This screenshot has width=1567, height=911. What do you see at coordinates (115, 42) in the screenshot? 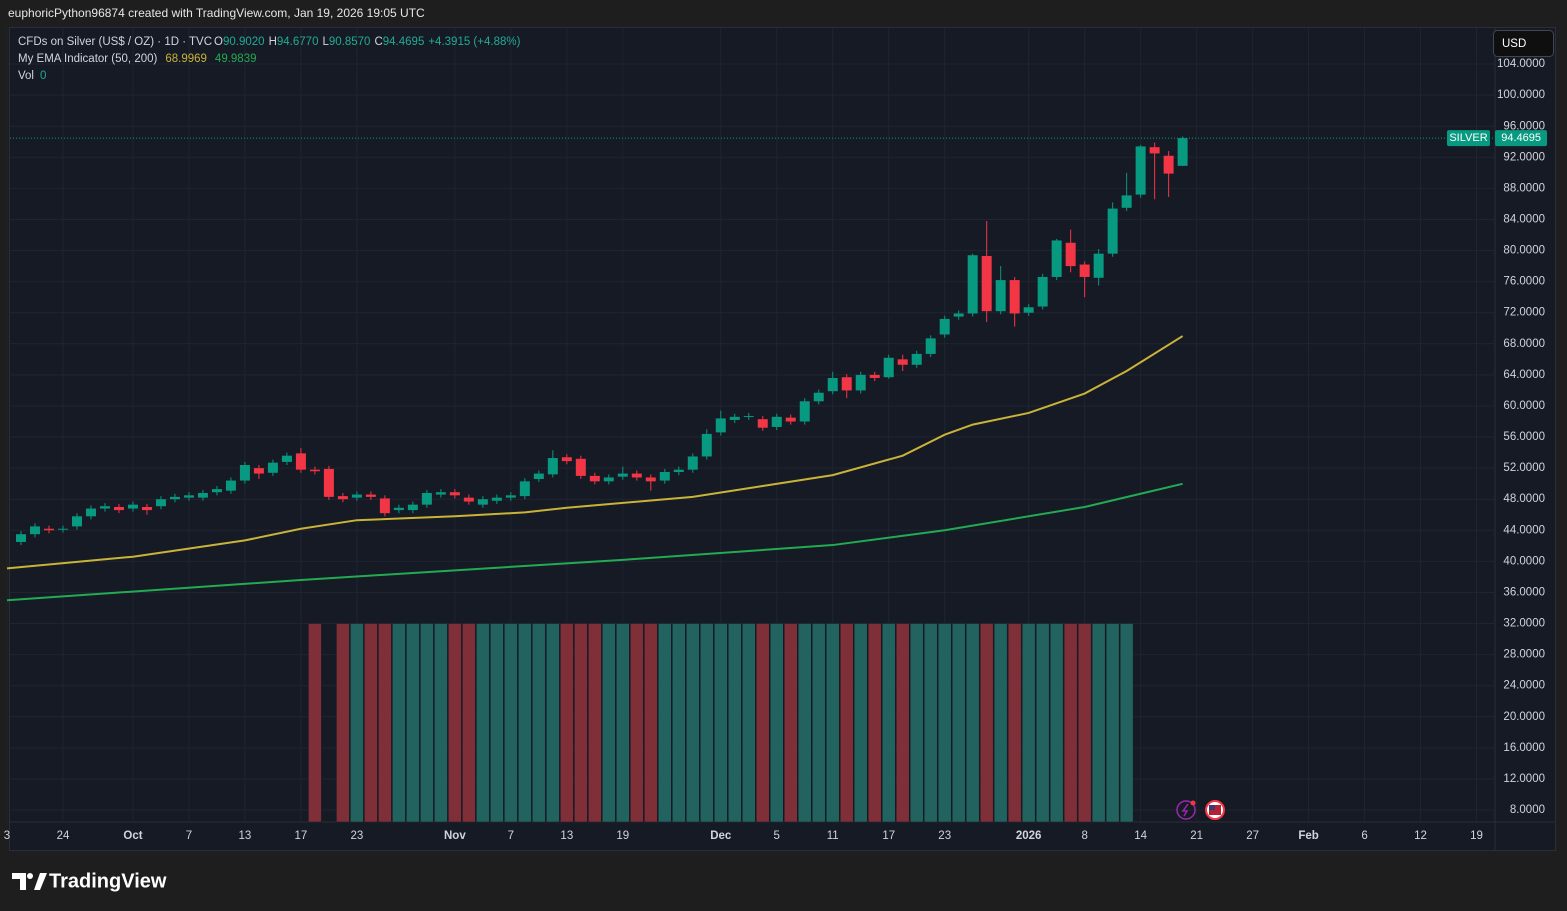
I see `symbol: CFDs on Silver (US$ / OZ) · 1D · TVC` at bounding box center [115, 42].